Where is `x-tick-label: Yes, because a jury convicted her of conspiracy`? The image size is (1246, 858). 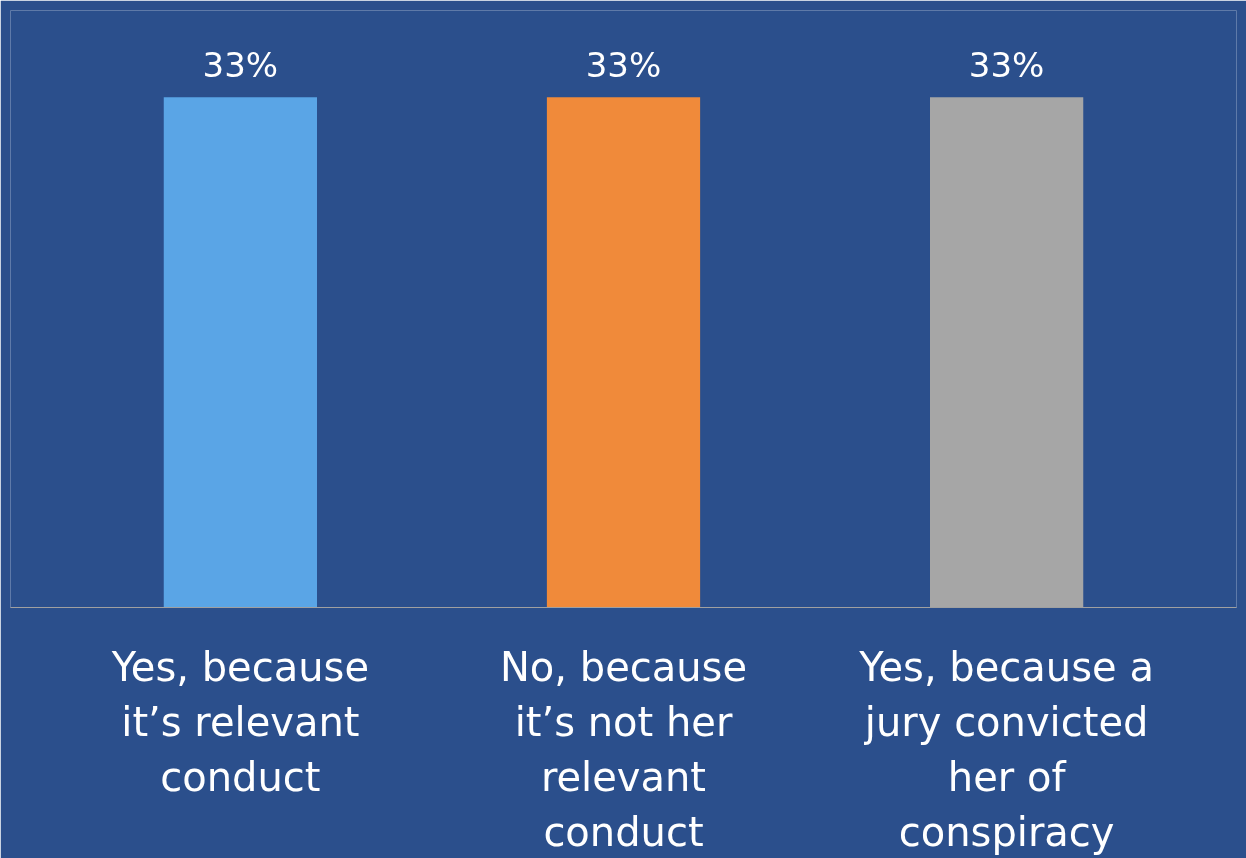
x-tick-label: Yes, because a jury convicted her of conspiracy is located at coordinates (1006, 749).